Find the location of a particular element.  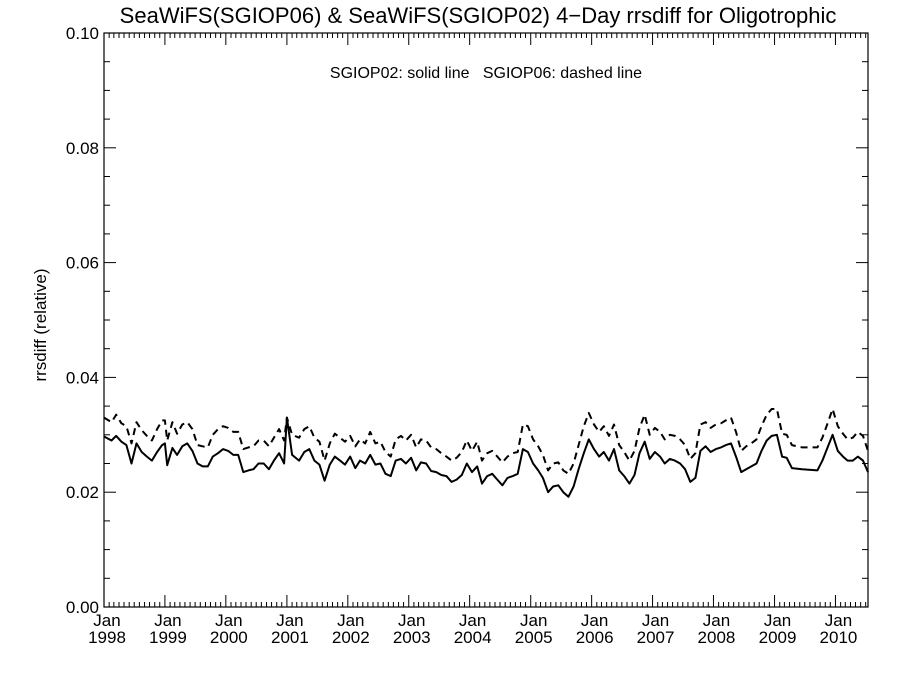

x-tick-year-label: 2007 is located at coordinates (656, 637).